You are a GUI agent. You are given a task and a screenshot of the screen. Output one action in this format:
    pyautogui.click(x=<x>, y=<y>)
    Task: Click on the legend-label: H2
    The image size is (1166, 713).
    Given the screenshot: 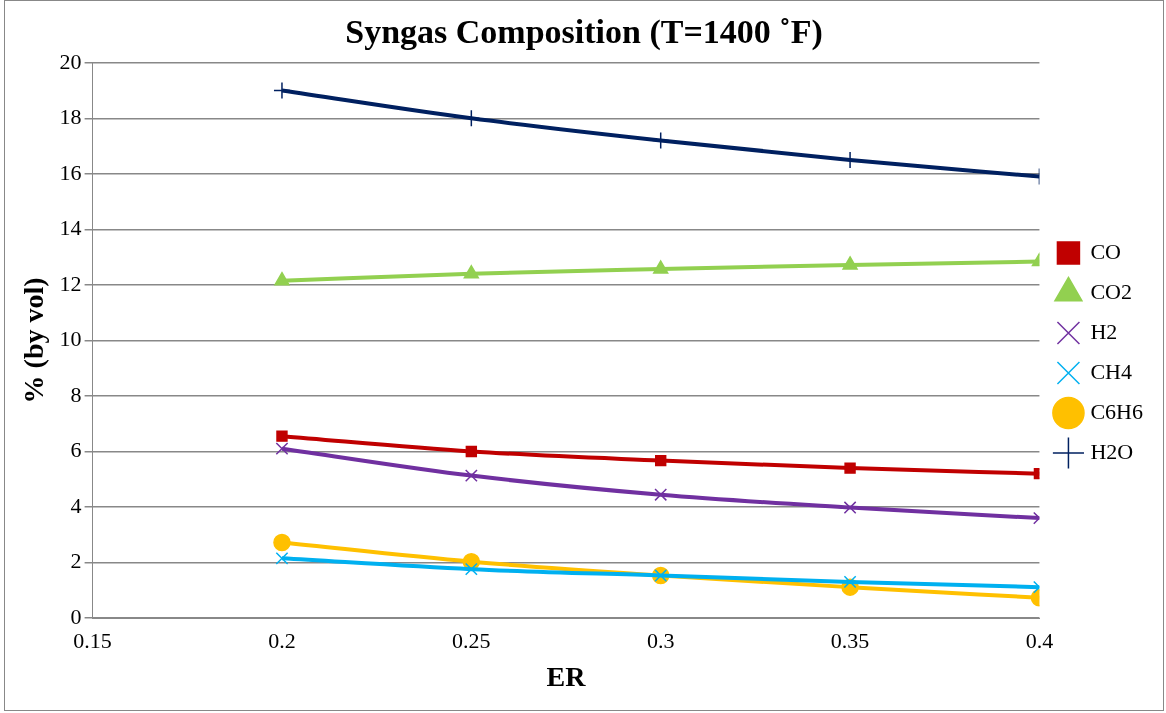 What is the action you would take?
    pyautogui.click(x=1104, y=331)
    